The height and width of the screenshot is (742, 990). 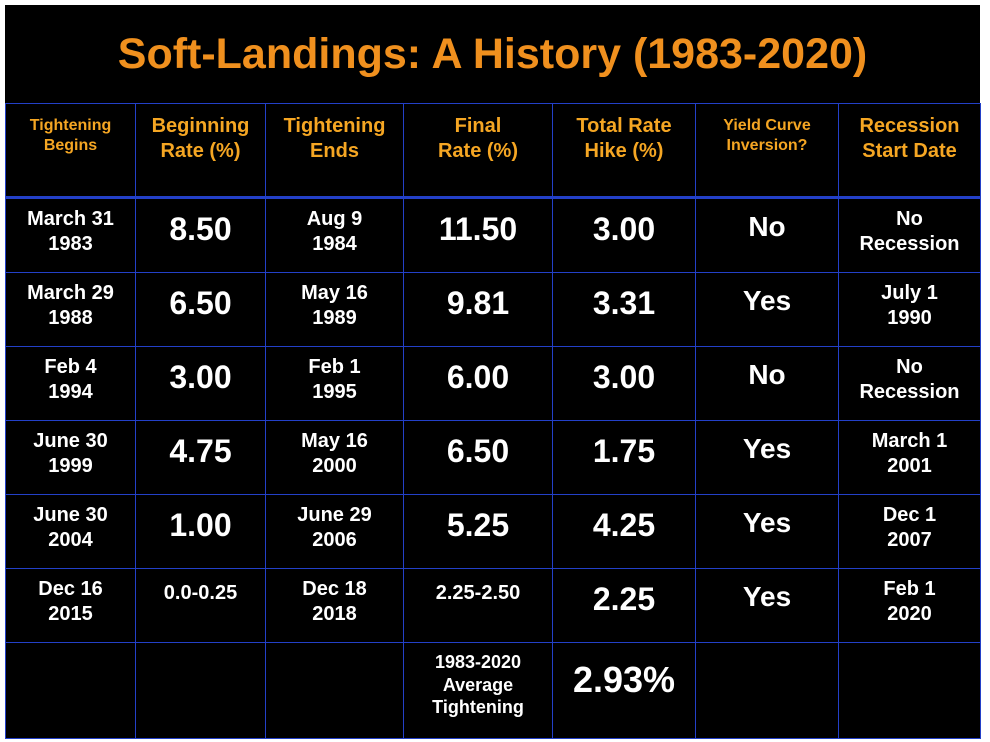 What do you see at coordinates (478, 383) in the screenshot?
I see `table-cell: 6.00` at bounding box center [478, 383].